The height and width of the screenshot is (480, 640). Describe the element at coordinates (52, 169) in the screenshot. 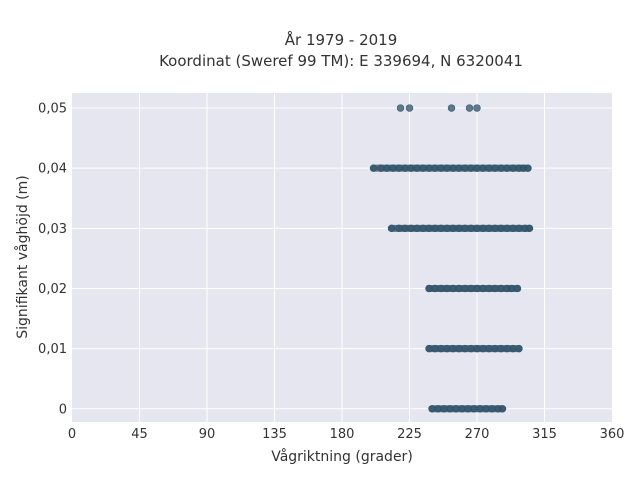

I see `y-tick-label: 0,04` at that location.